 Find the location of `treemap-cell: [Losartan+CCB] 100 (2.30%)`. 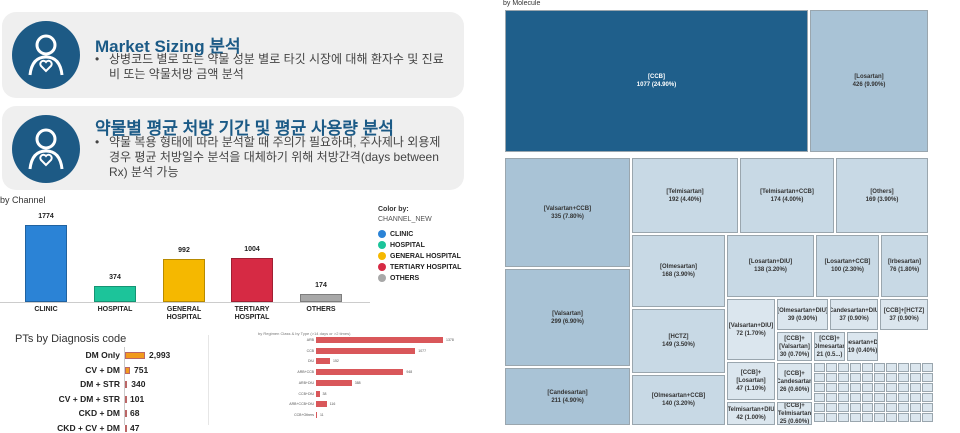

treemap-cell: [Losartan+CCB] 100 (2.30%) is located at coordinates (847, 266).